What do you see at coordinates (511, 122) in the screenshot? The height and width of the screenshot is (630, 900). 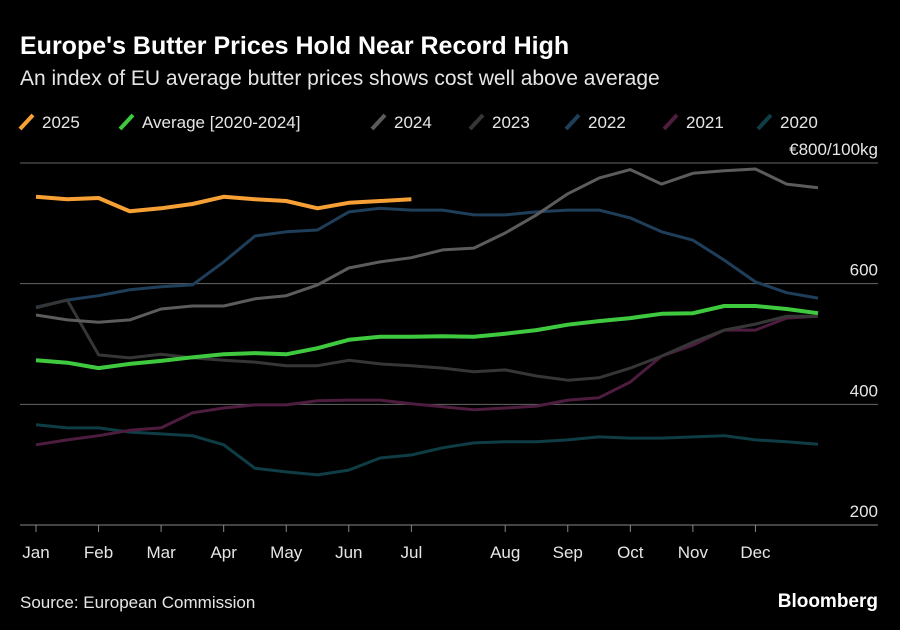 I see `legend-label: 2023` at bounding box center [511, 122].